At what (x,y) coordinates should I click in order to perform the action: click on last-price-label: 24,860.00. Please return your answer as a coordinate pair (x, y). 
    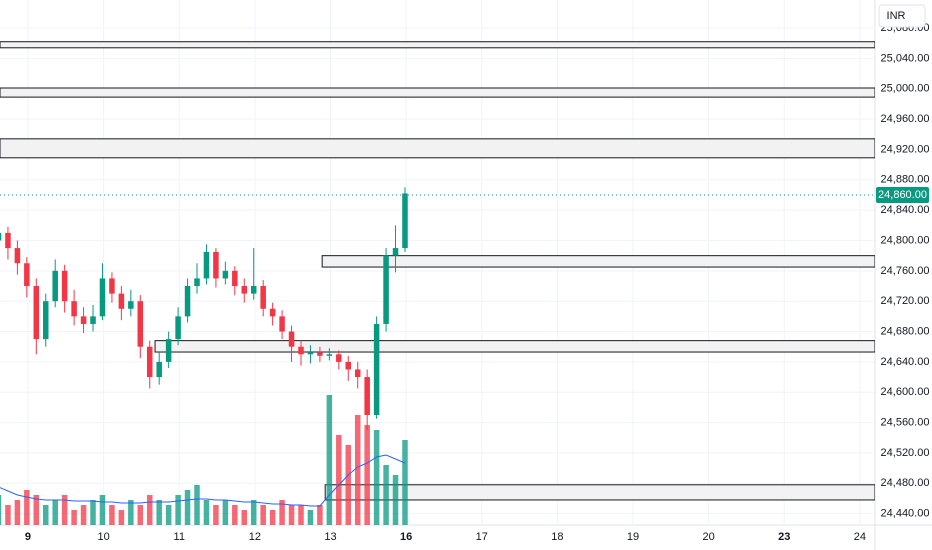
    Looking at the image, I should click on (902, 195).